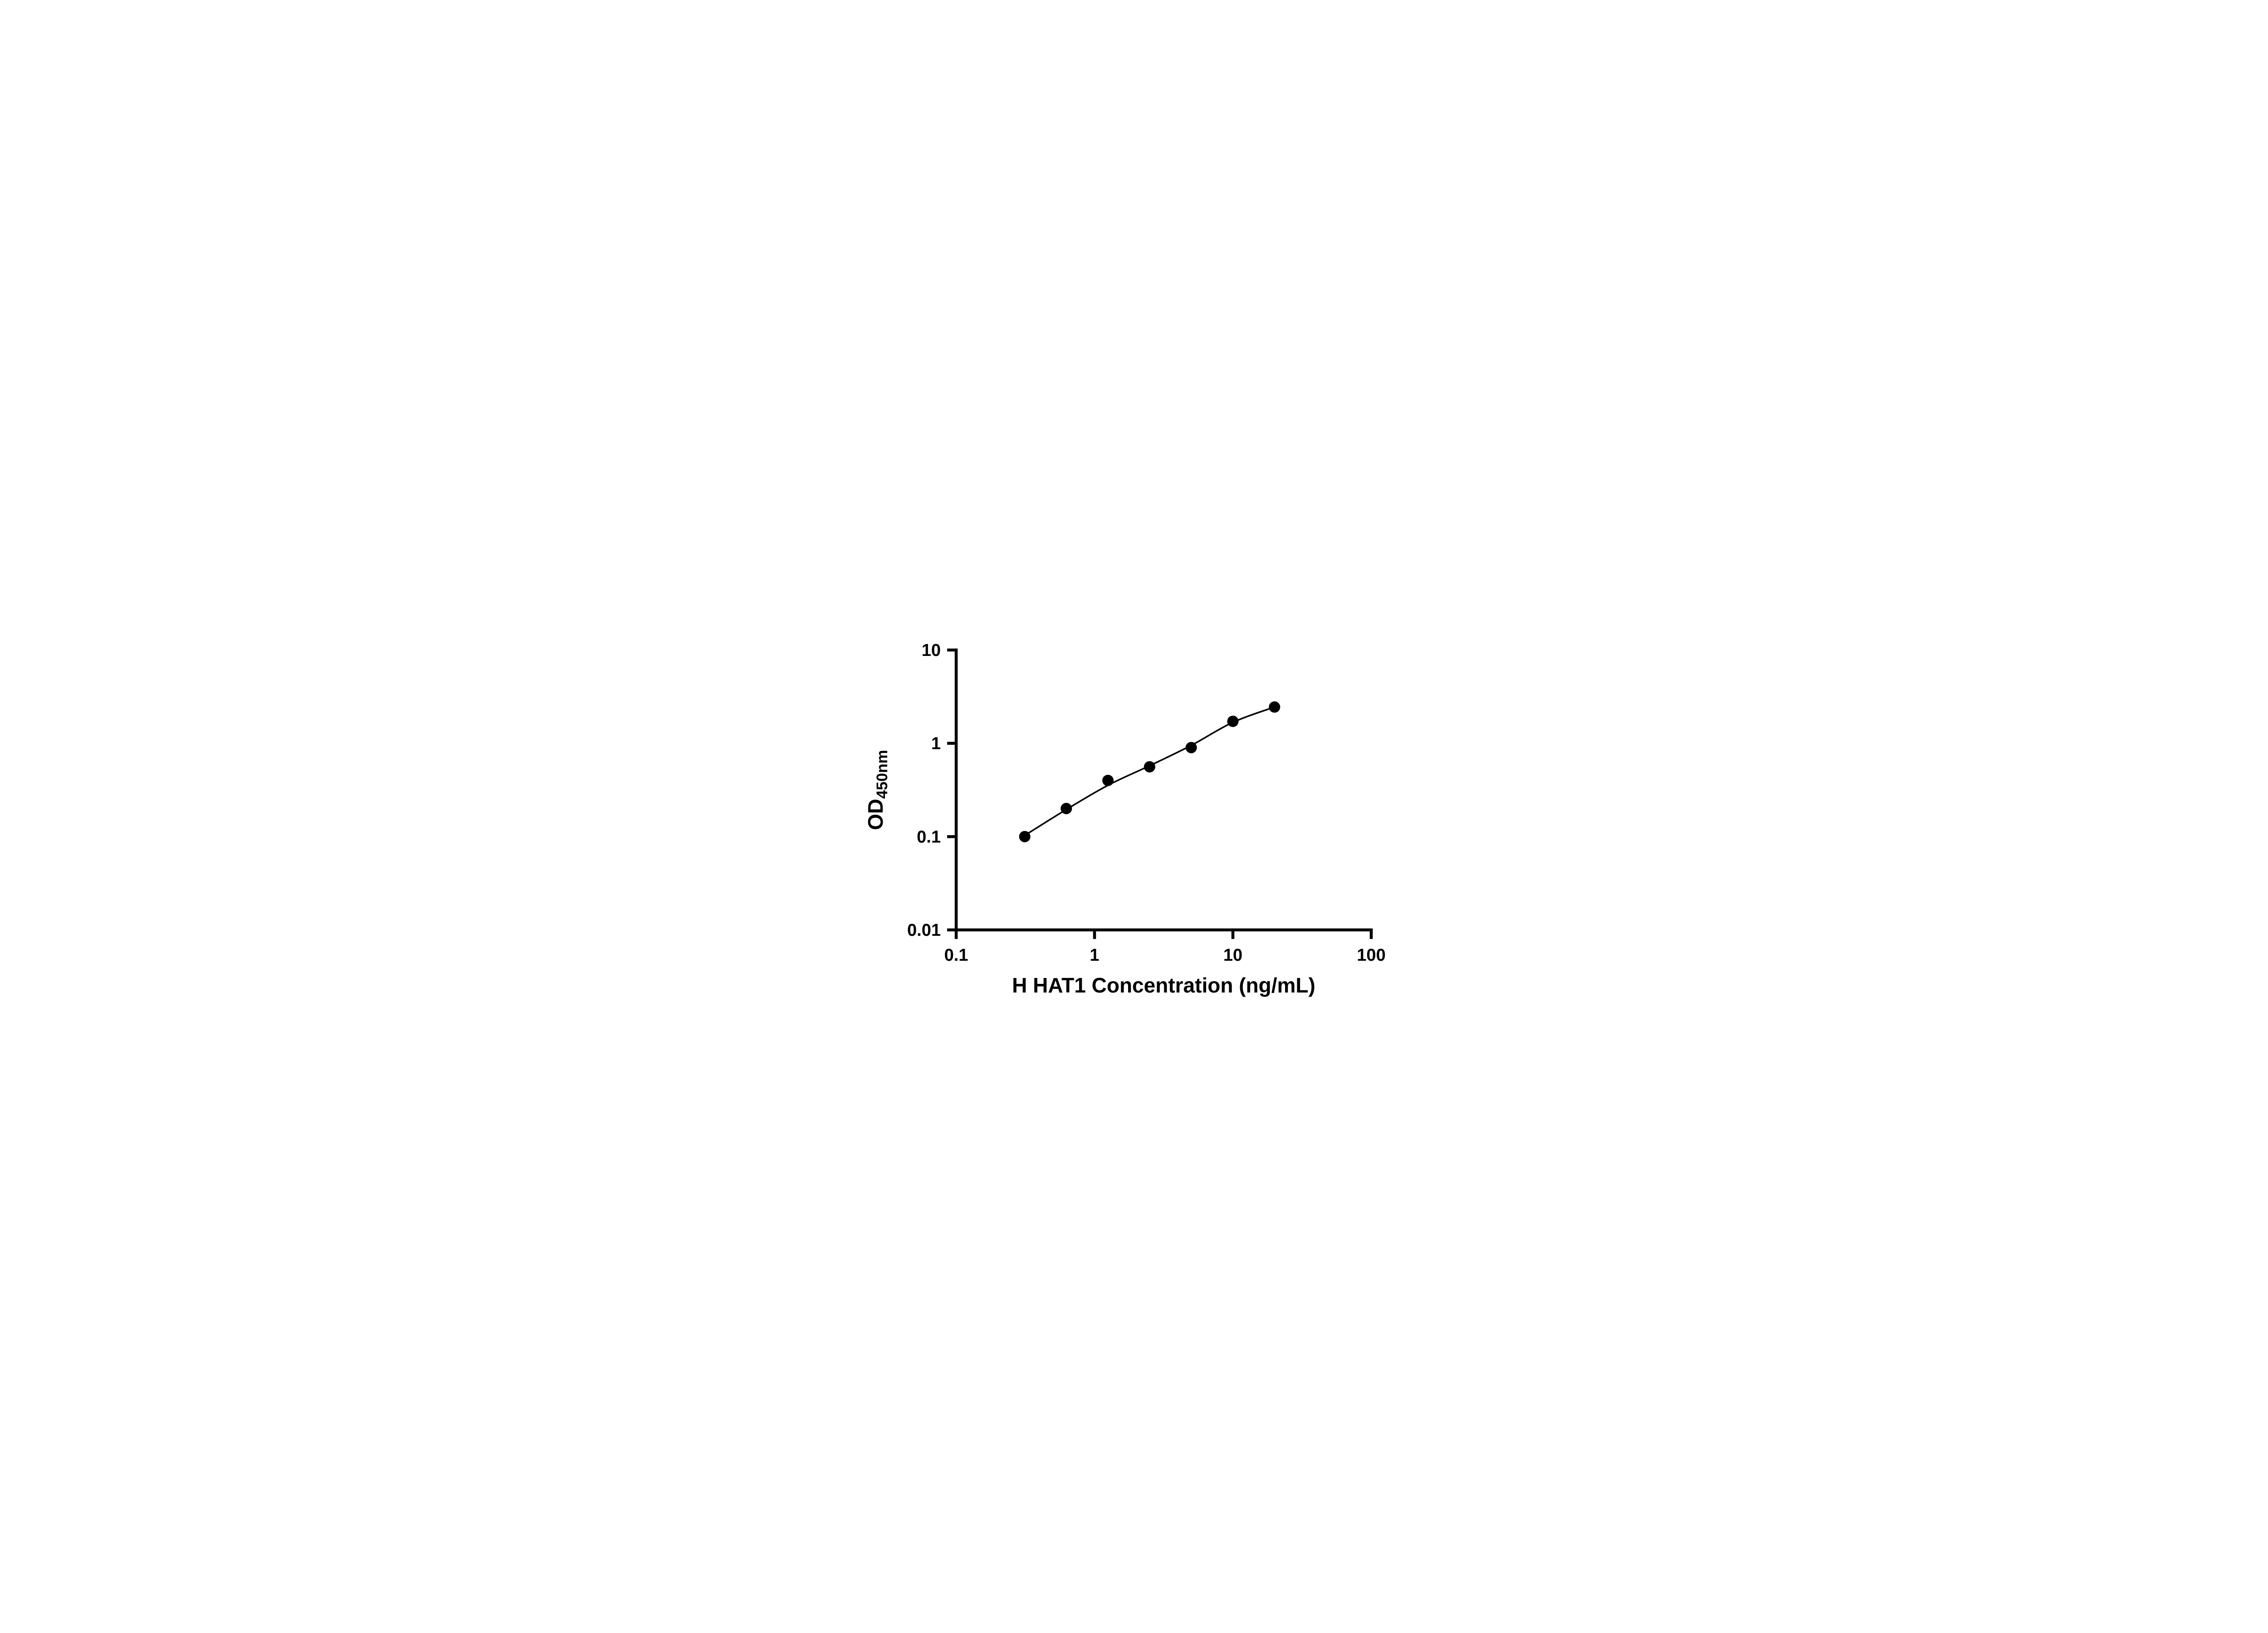 This screenshot has width=2268, height=1633. Describe the element at coordinates (1095, 955) in the screenshot. I see `x-tick-label: 1` at that location.